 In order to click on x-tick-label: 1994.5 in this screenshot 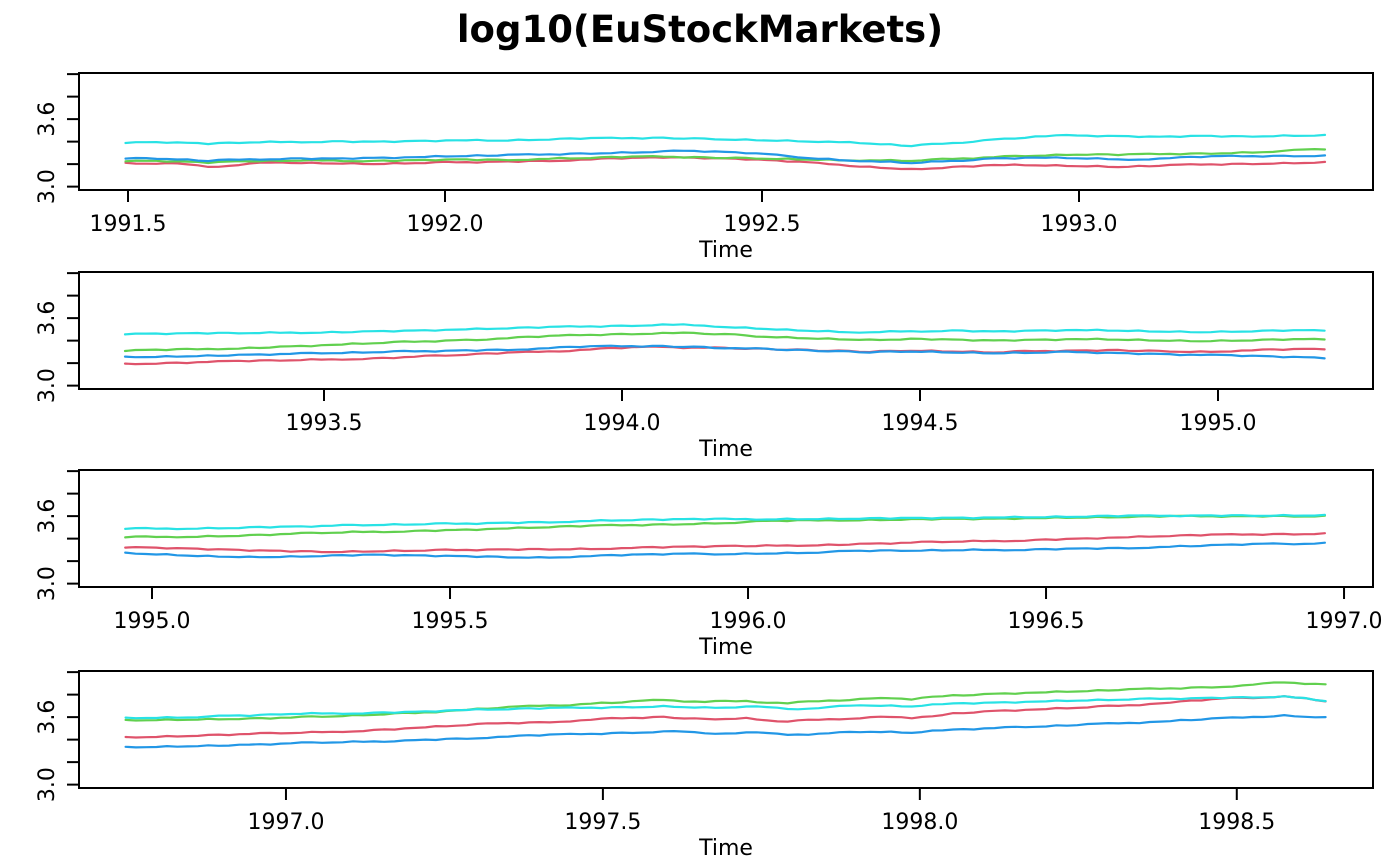, I will do `click(920, 423)`.